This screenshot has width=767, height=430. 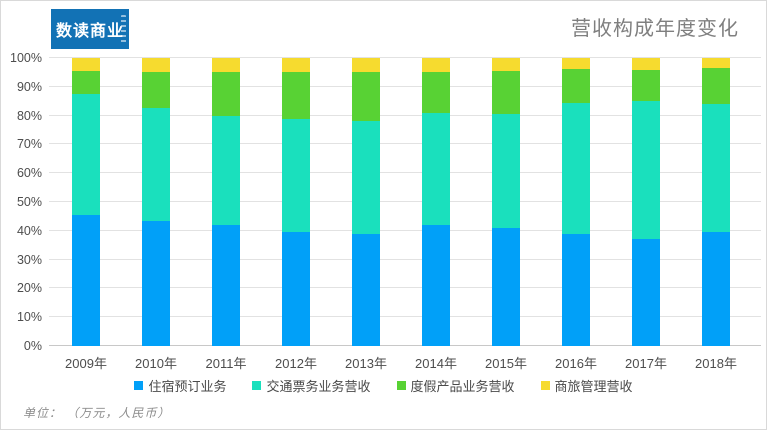 I want to click on y-tick-label: 10%, so click(x=29, y=317).